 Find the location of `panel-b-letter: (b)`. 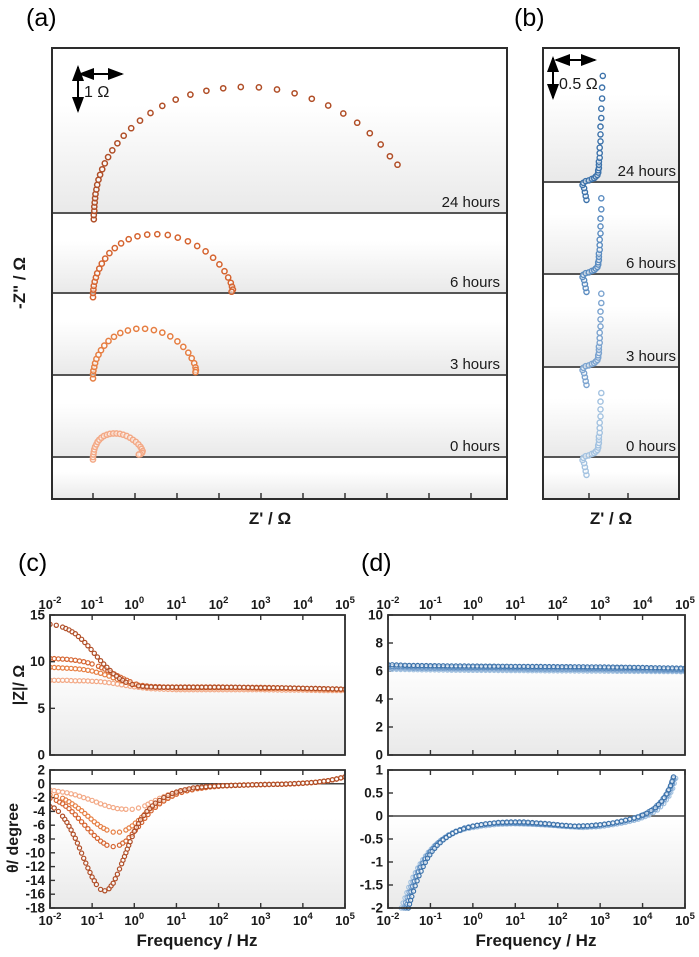

panel-b-letter: (b) is located at coordinates (529, 18).